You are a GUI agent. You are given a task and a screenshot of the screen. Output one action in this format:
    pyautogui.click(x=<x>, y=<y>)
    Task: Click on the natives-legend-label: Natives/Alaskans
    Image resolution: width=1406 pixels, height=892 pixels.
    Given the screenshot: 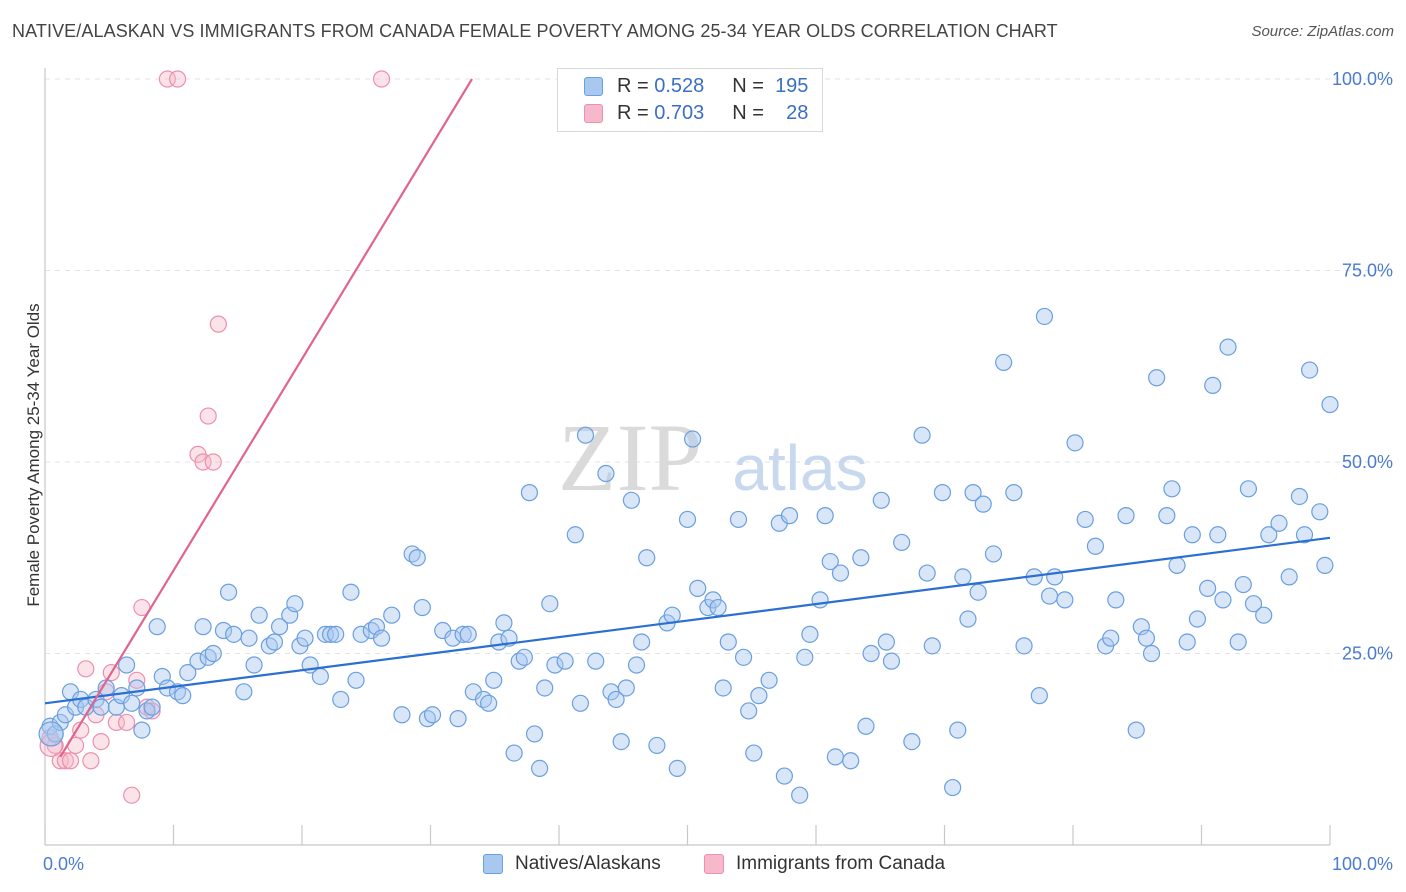 What is the action you would take?
    pyautogui.click(x=588, y=863)
    